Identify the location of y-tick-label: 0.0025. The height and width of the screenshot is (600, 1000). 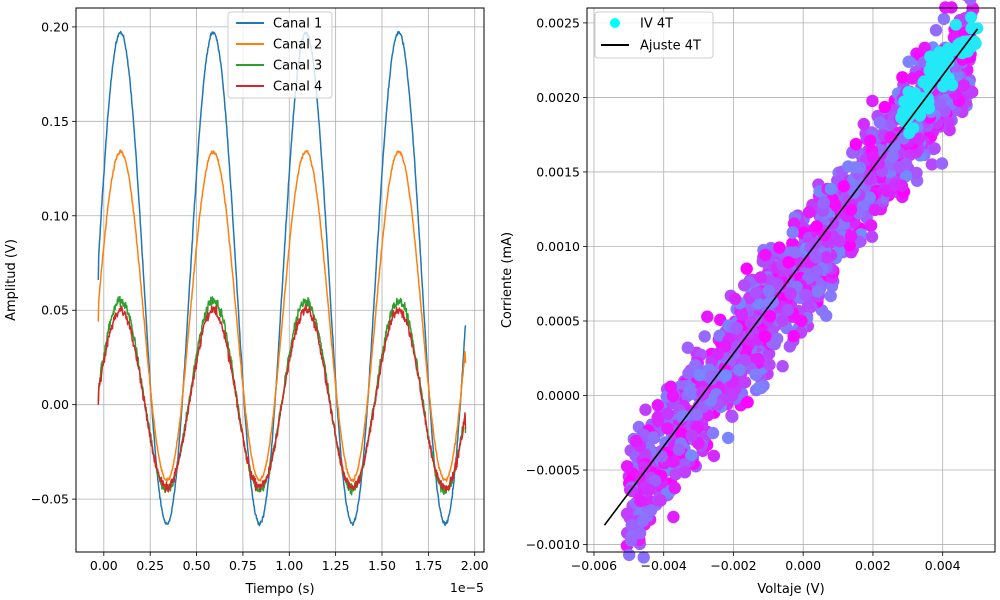
(558, 22).